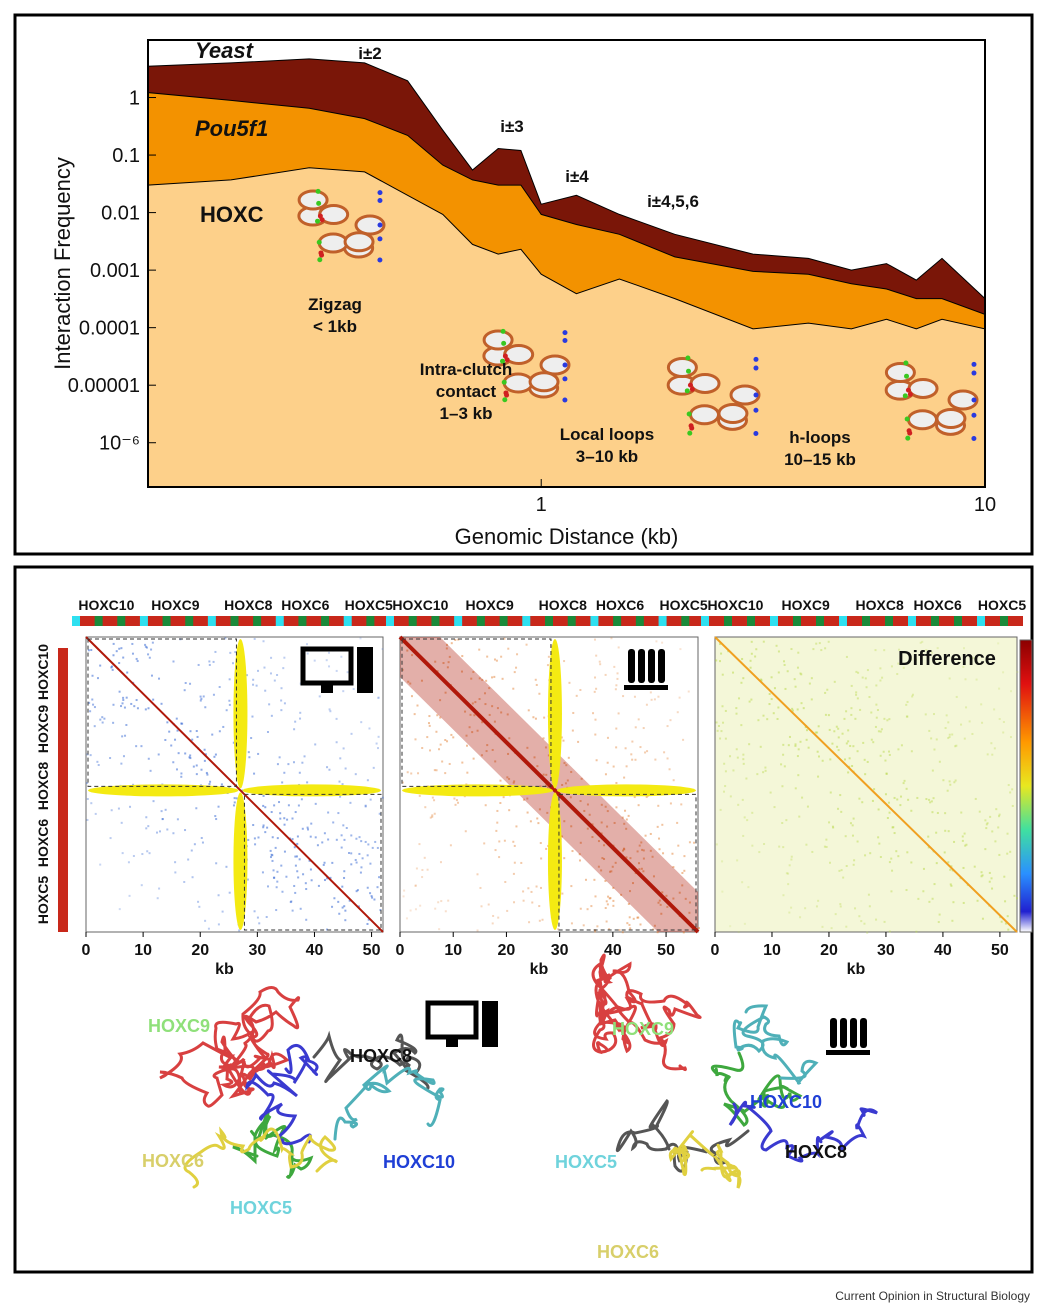  Describe the element at coordinates (646, 687) in the screenshot. I see `tube-icon` at that location.